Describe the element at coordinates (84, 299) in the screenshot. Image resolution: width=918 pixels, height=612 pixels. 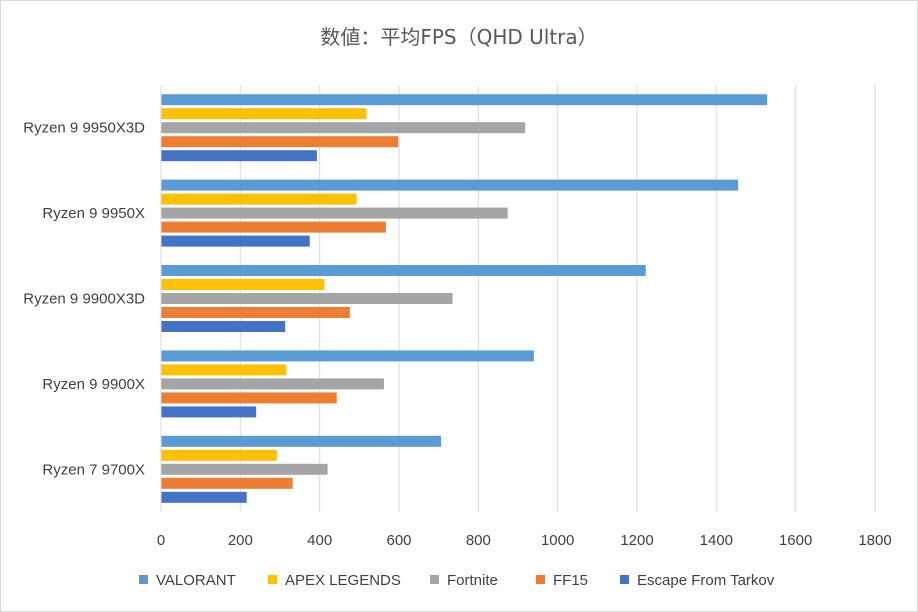
I see `category-label: Ryzen 9 9900X3D` at that location.